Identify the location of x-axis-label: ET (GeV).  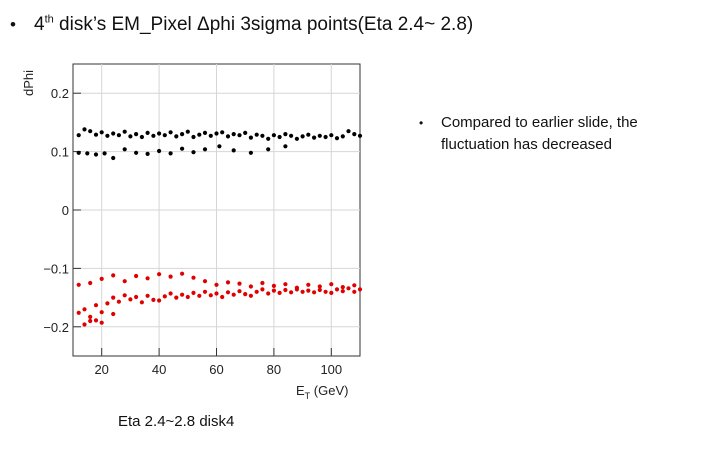
(322, 392).